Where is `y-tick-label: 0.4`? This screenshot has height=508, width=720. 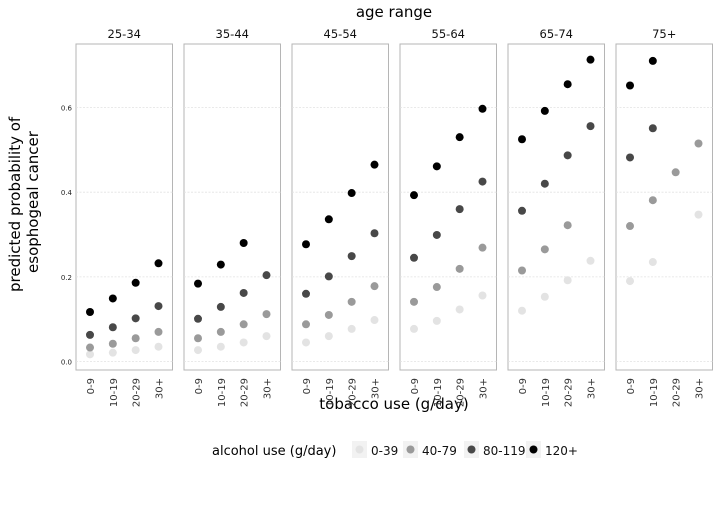
y-tick-label: 0.4 is located at coordinates (67, 193).